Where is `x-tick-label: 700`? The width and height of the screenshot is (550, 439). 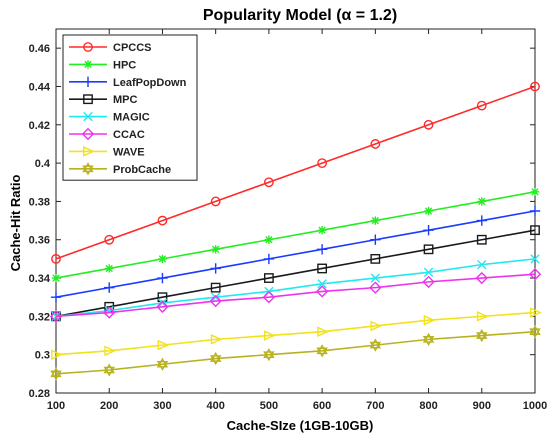
x-tick-label: 700 is located at coordinates (375, 406).